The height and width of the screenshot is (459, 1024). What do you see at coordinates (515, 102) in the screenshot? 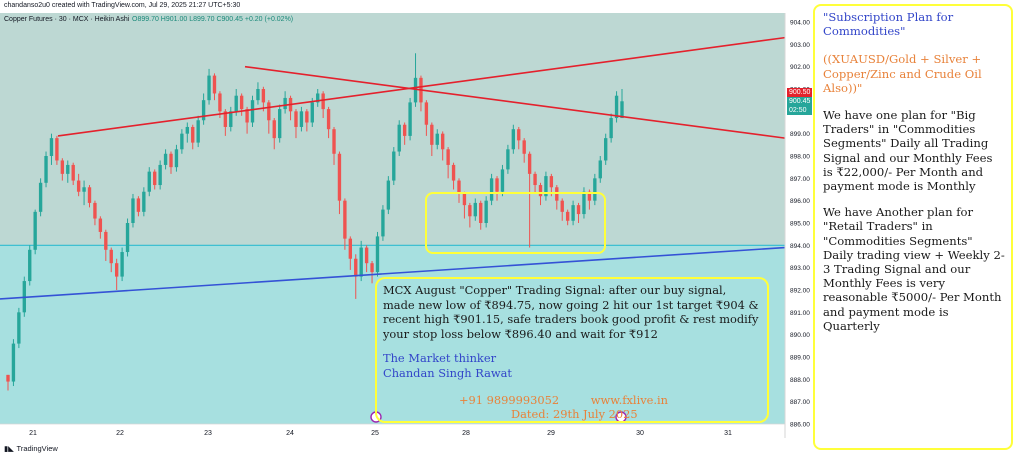
I see `trendline-falling-resistance` at bounding box center [515, 102].